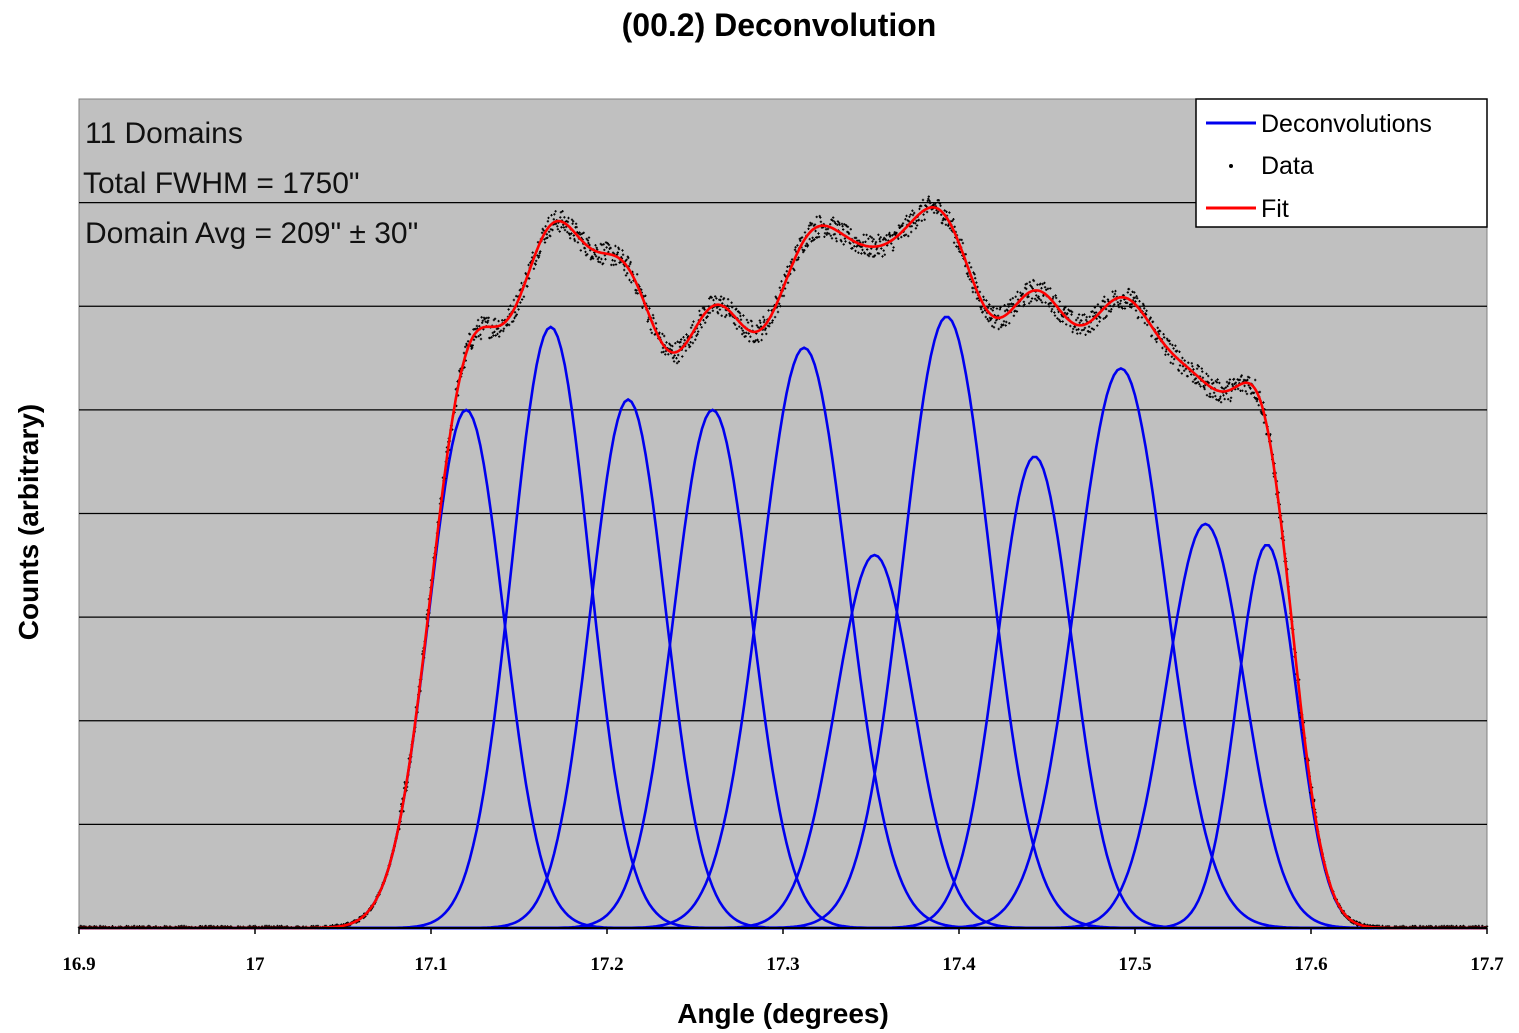  What do you see at coordinates (606, 964) in the screenshot?
I see `x-tick-label: 17.2` at bounding box center [606, 964].